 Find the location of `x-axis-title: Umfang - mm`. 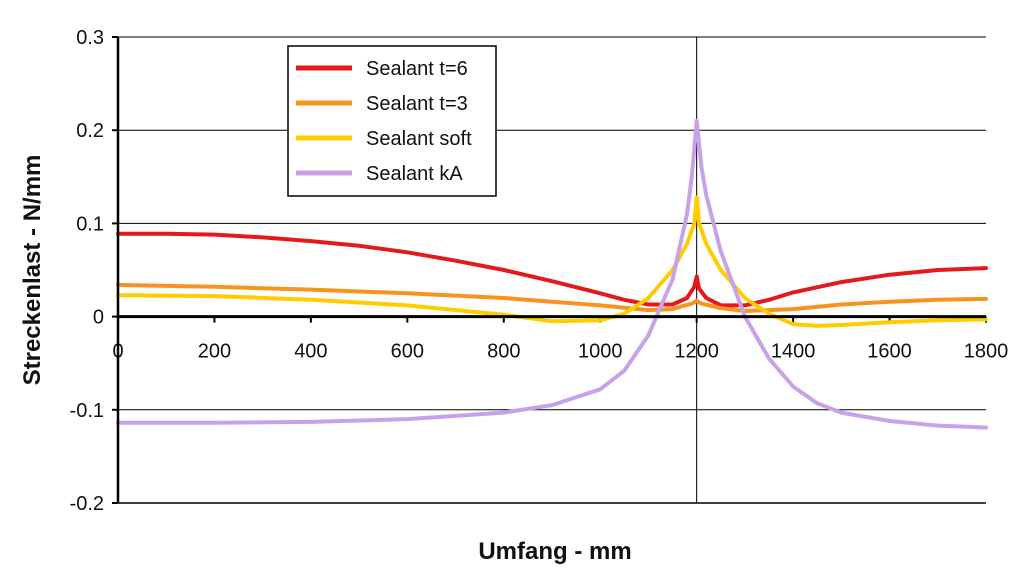

x-axis-title: Umfang - mm is located at coordinates (554, 551).